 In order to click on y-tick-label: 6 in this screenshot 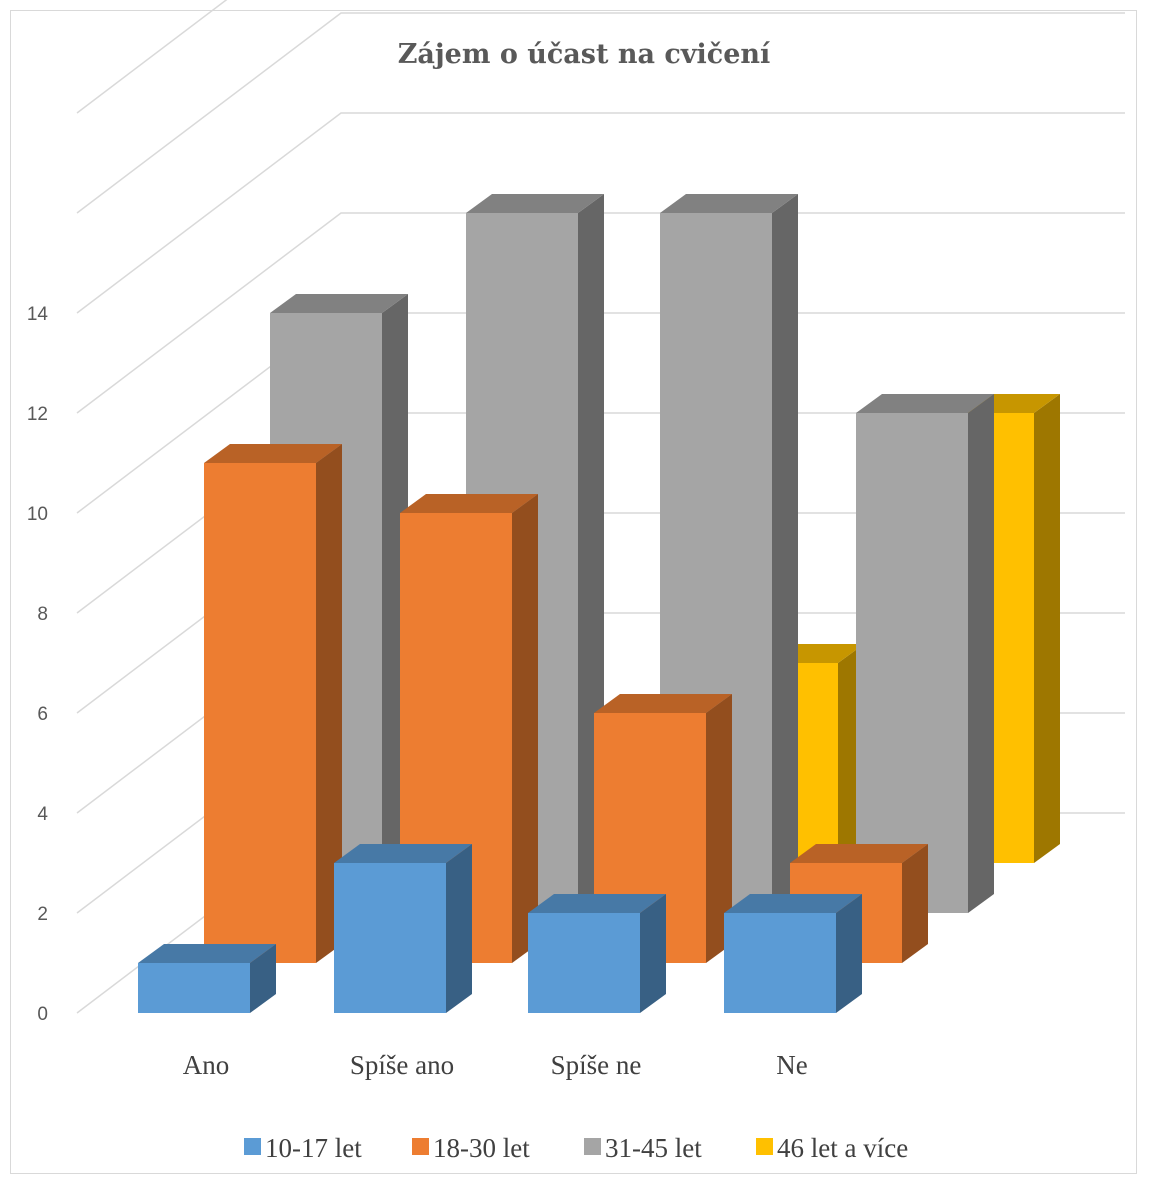, I will do `click(42, 714)`.